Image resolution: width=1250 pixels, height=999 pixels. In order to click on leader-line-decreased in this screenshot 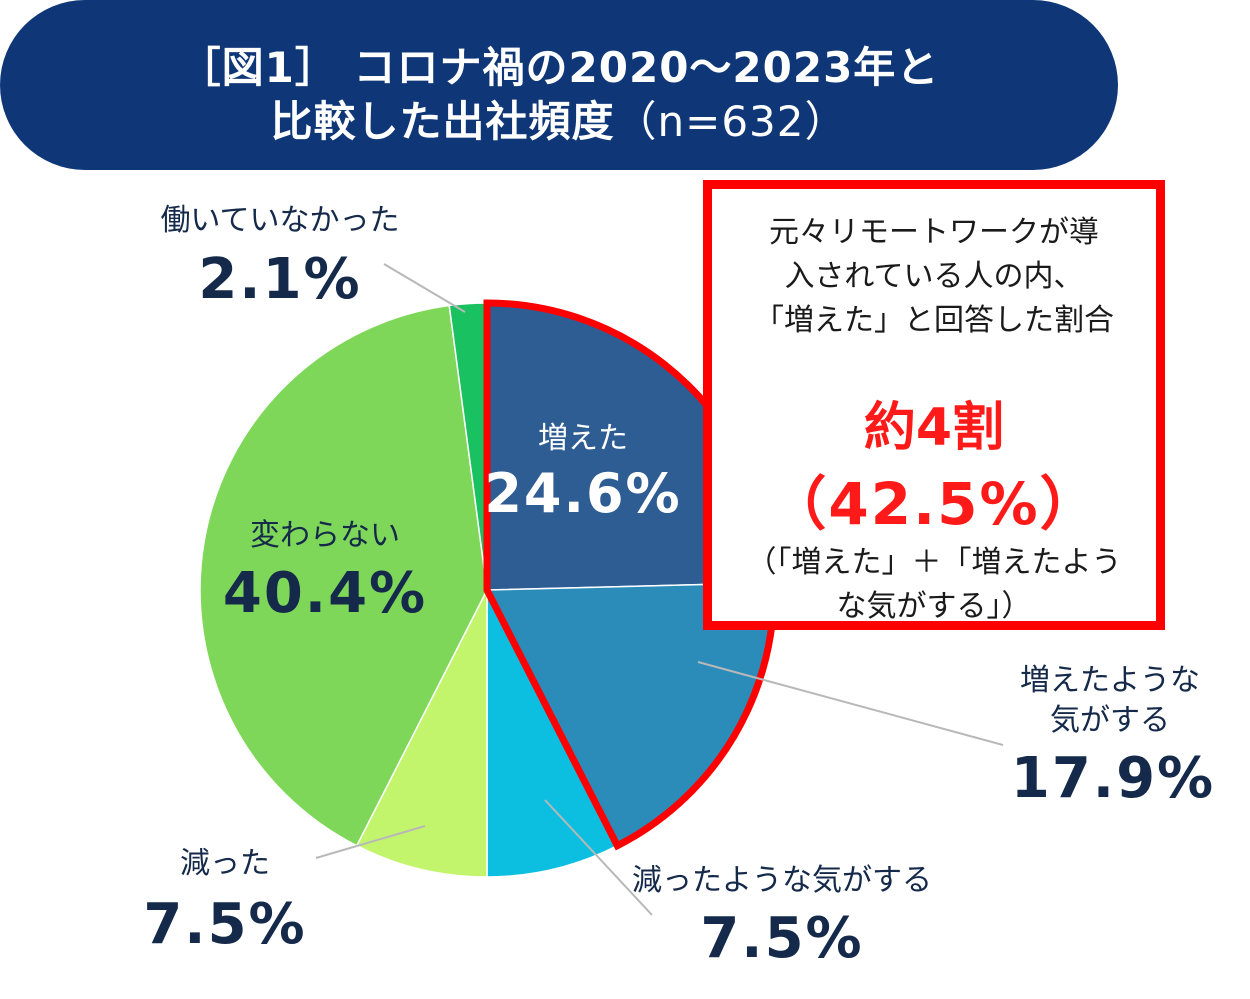, I will do `click(370, 842)`.